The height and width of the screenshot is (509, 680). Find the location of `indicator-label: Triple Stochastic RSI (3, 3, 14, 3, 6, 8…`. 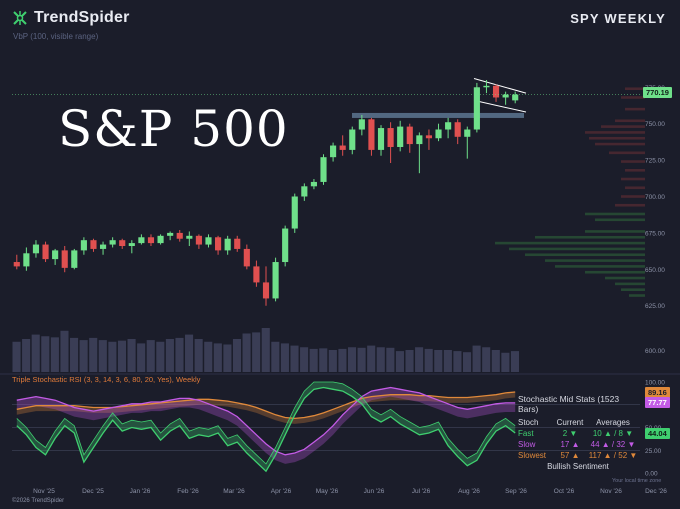

indicator-label: Triple Stochastic RSI (3, 3, 14, 3, 6, 8… is located at coordinates (106, 379).